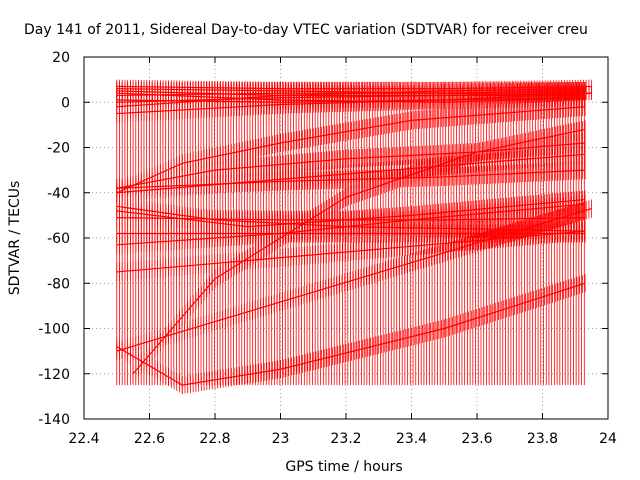 Image resolution: width=640 pixels, height=480 pixels. I want to click on y-tick-label: 20, so click(61, 58).